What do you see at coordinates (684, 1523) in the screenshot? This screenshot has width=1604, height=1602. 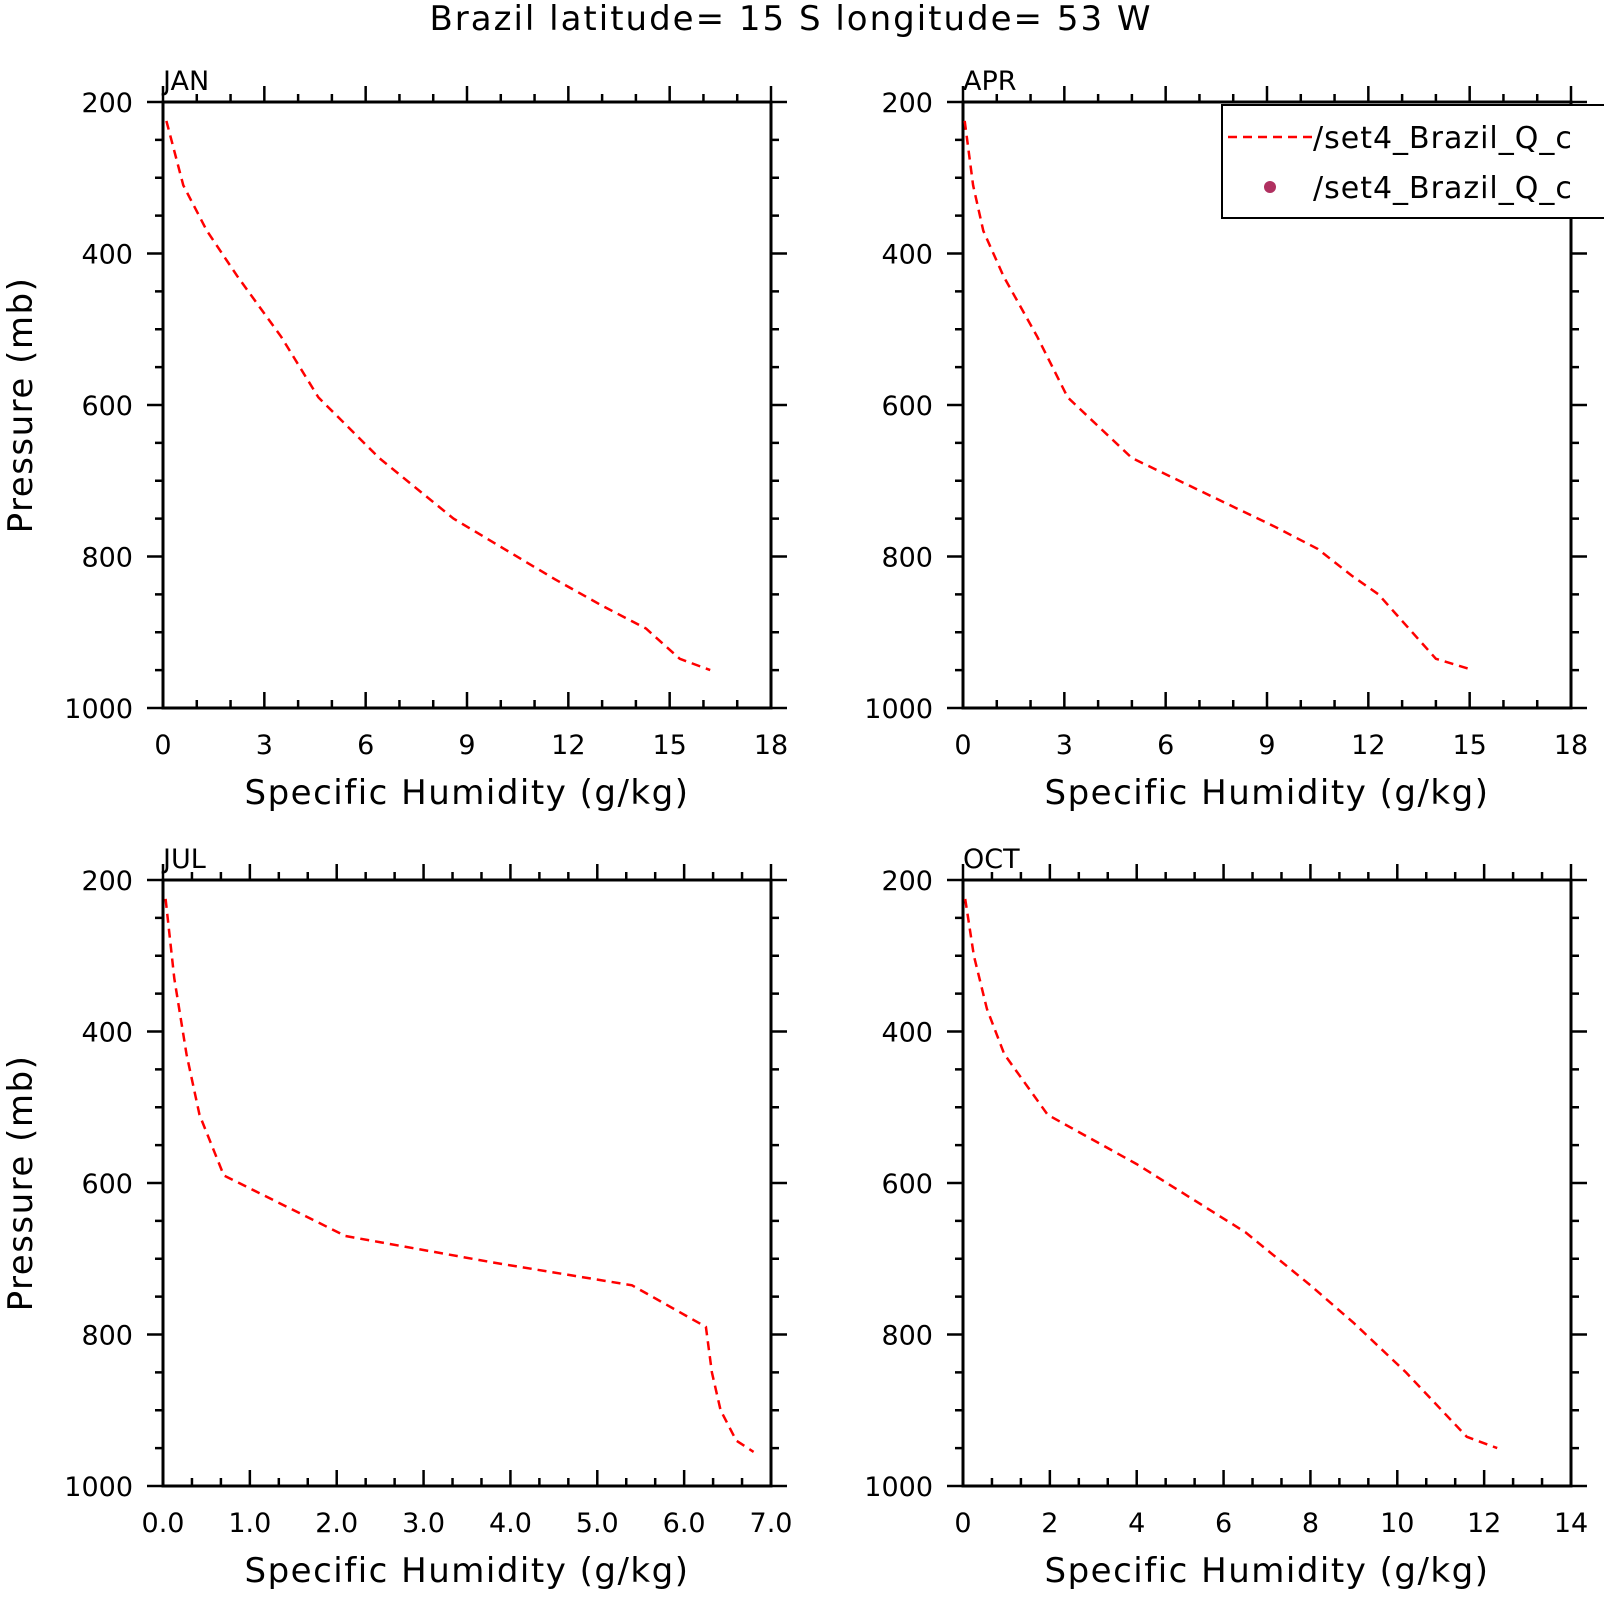 I see `x-tick-label: 6.0` at bounding box center [684, 1523].